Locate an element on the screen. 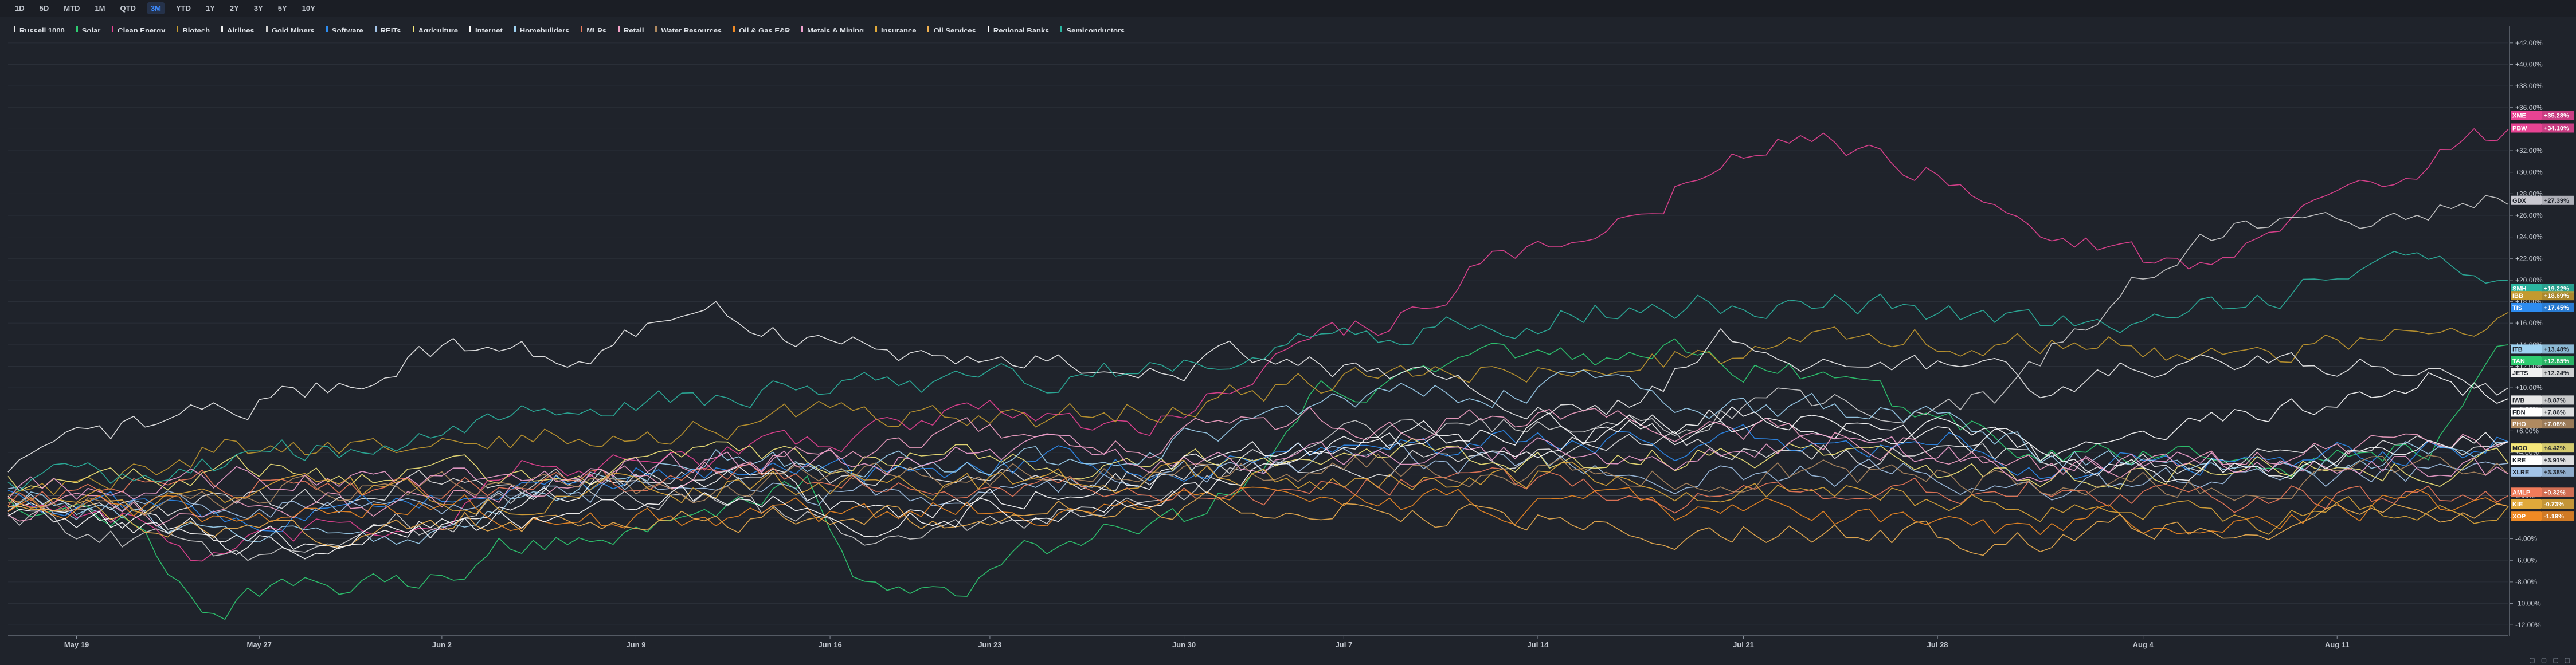 The height and width of the screenshot is (665, 2576). end-tag: AMLP +0.32% is located at coordinates (2542, 492).